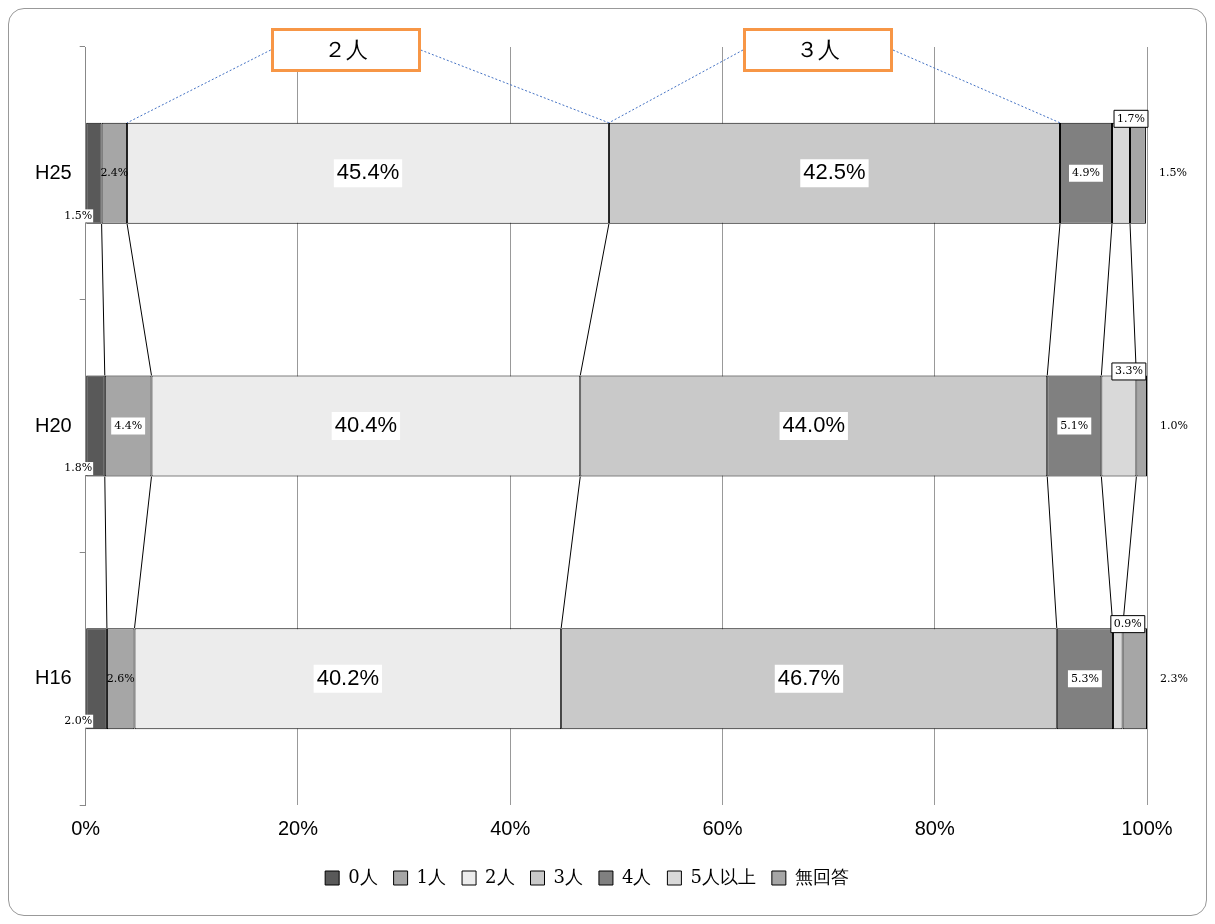  Describe the element at coordinates (1174, 678) in the screenshot. I see `data-label: 2.3%` at that location.